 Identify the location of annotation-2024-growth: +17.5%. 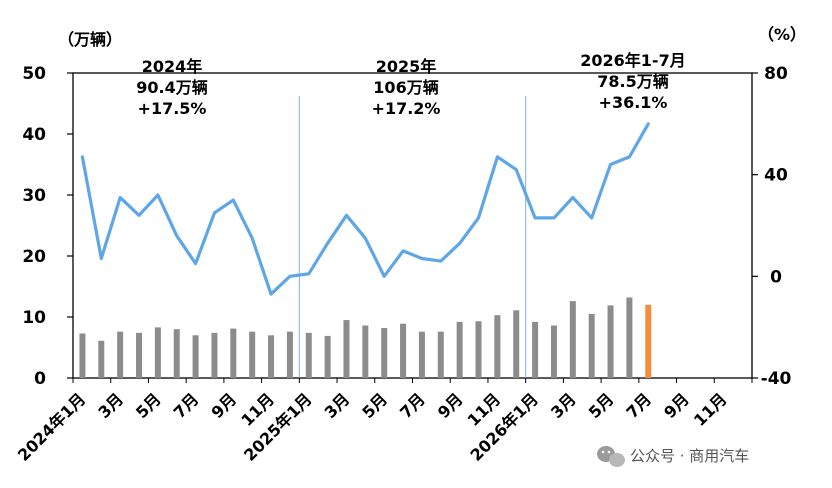
(172, 108).